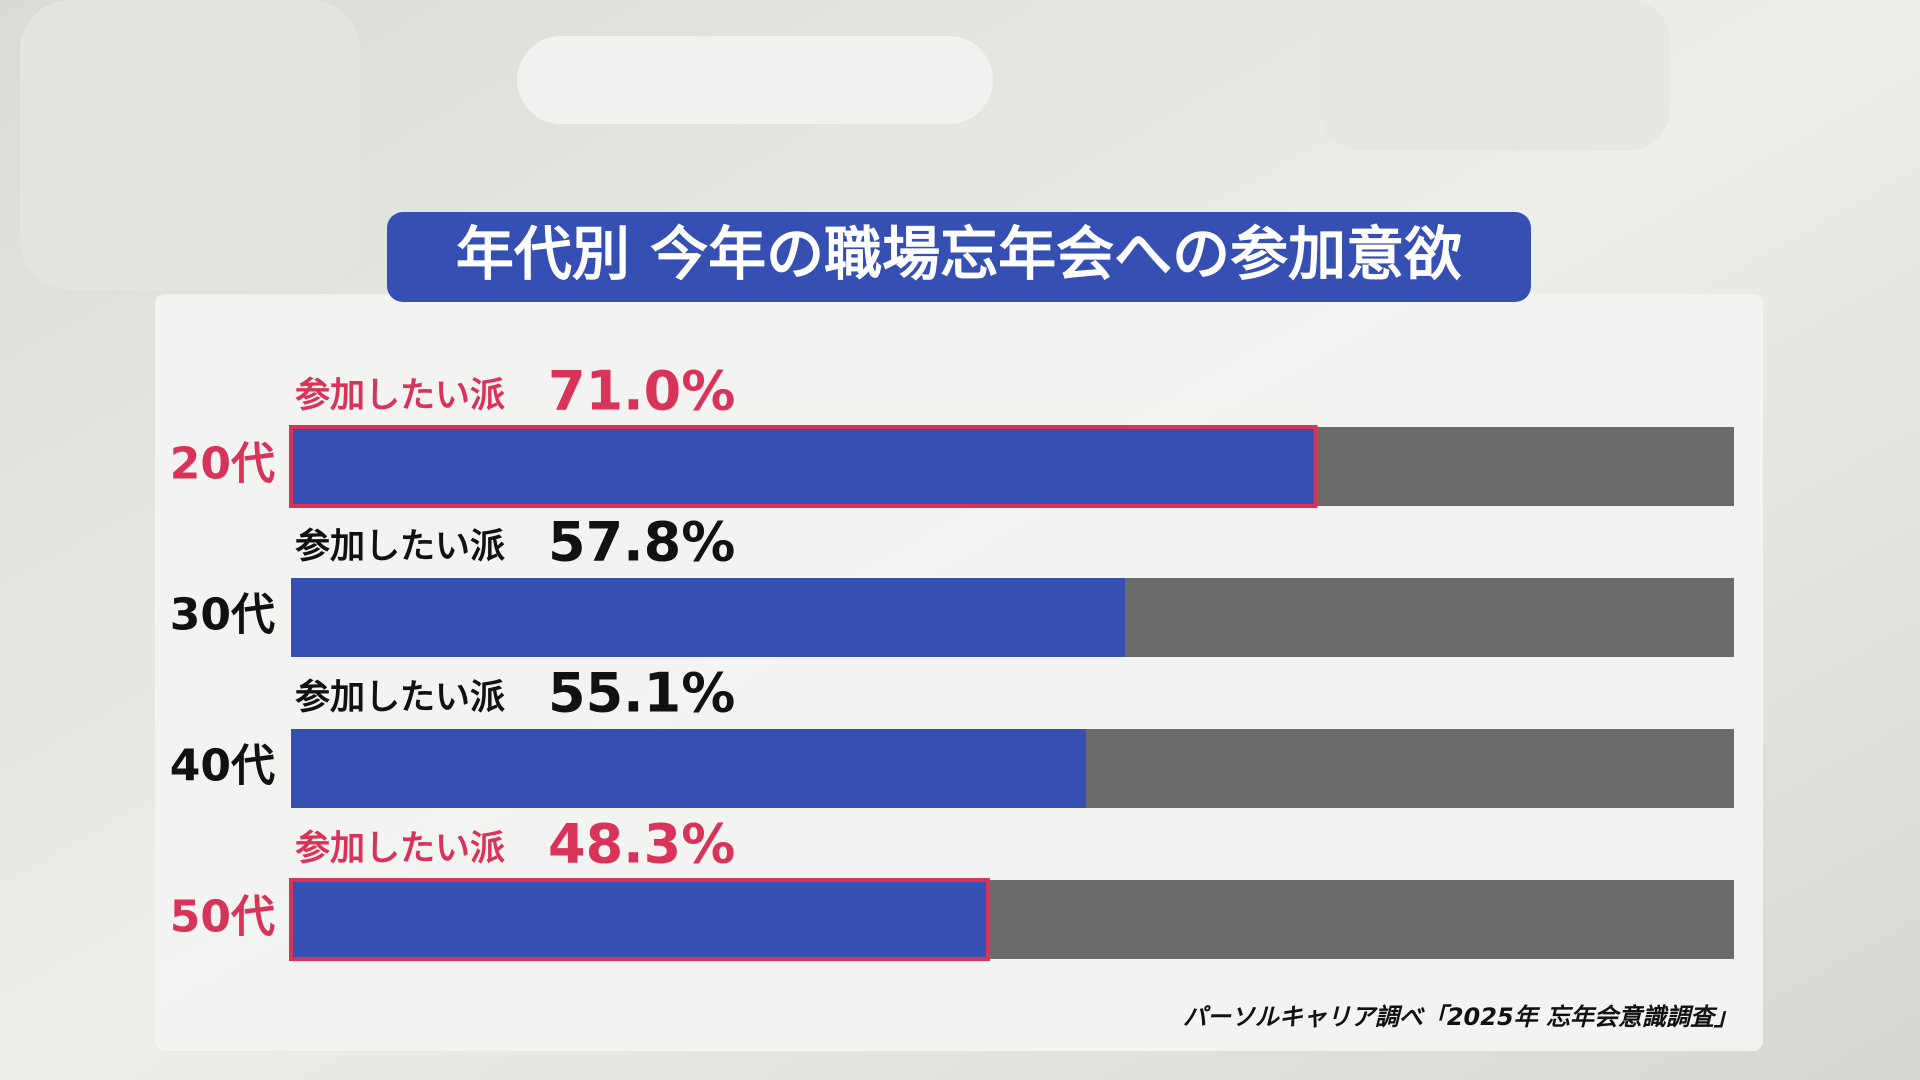 The image size is (1920, 1080). Describe the element at coordinates (222, 766) in the screenshot. I see `category-label: 40代` at that location.